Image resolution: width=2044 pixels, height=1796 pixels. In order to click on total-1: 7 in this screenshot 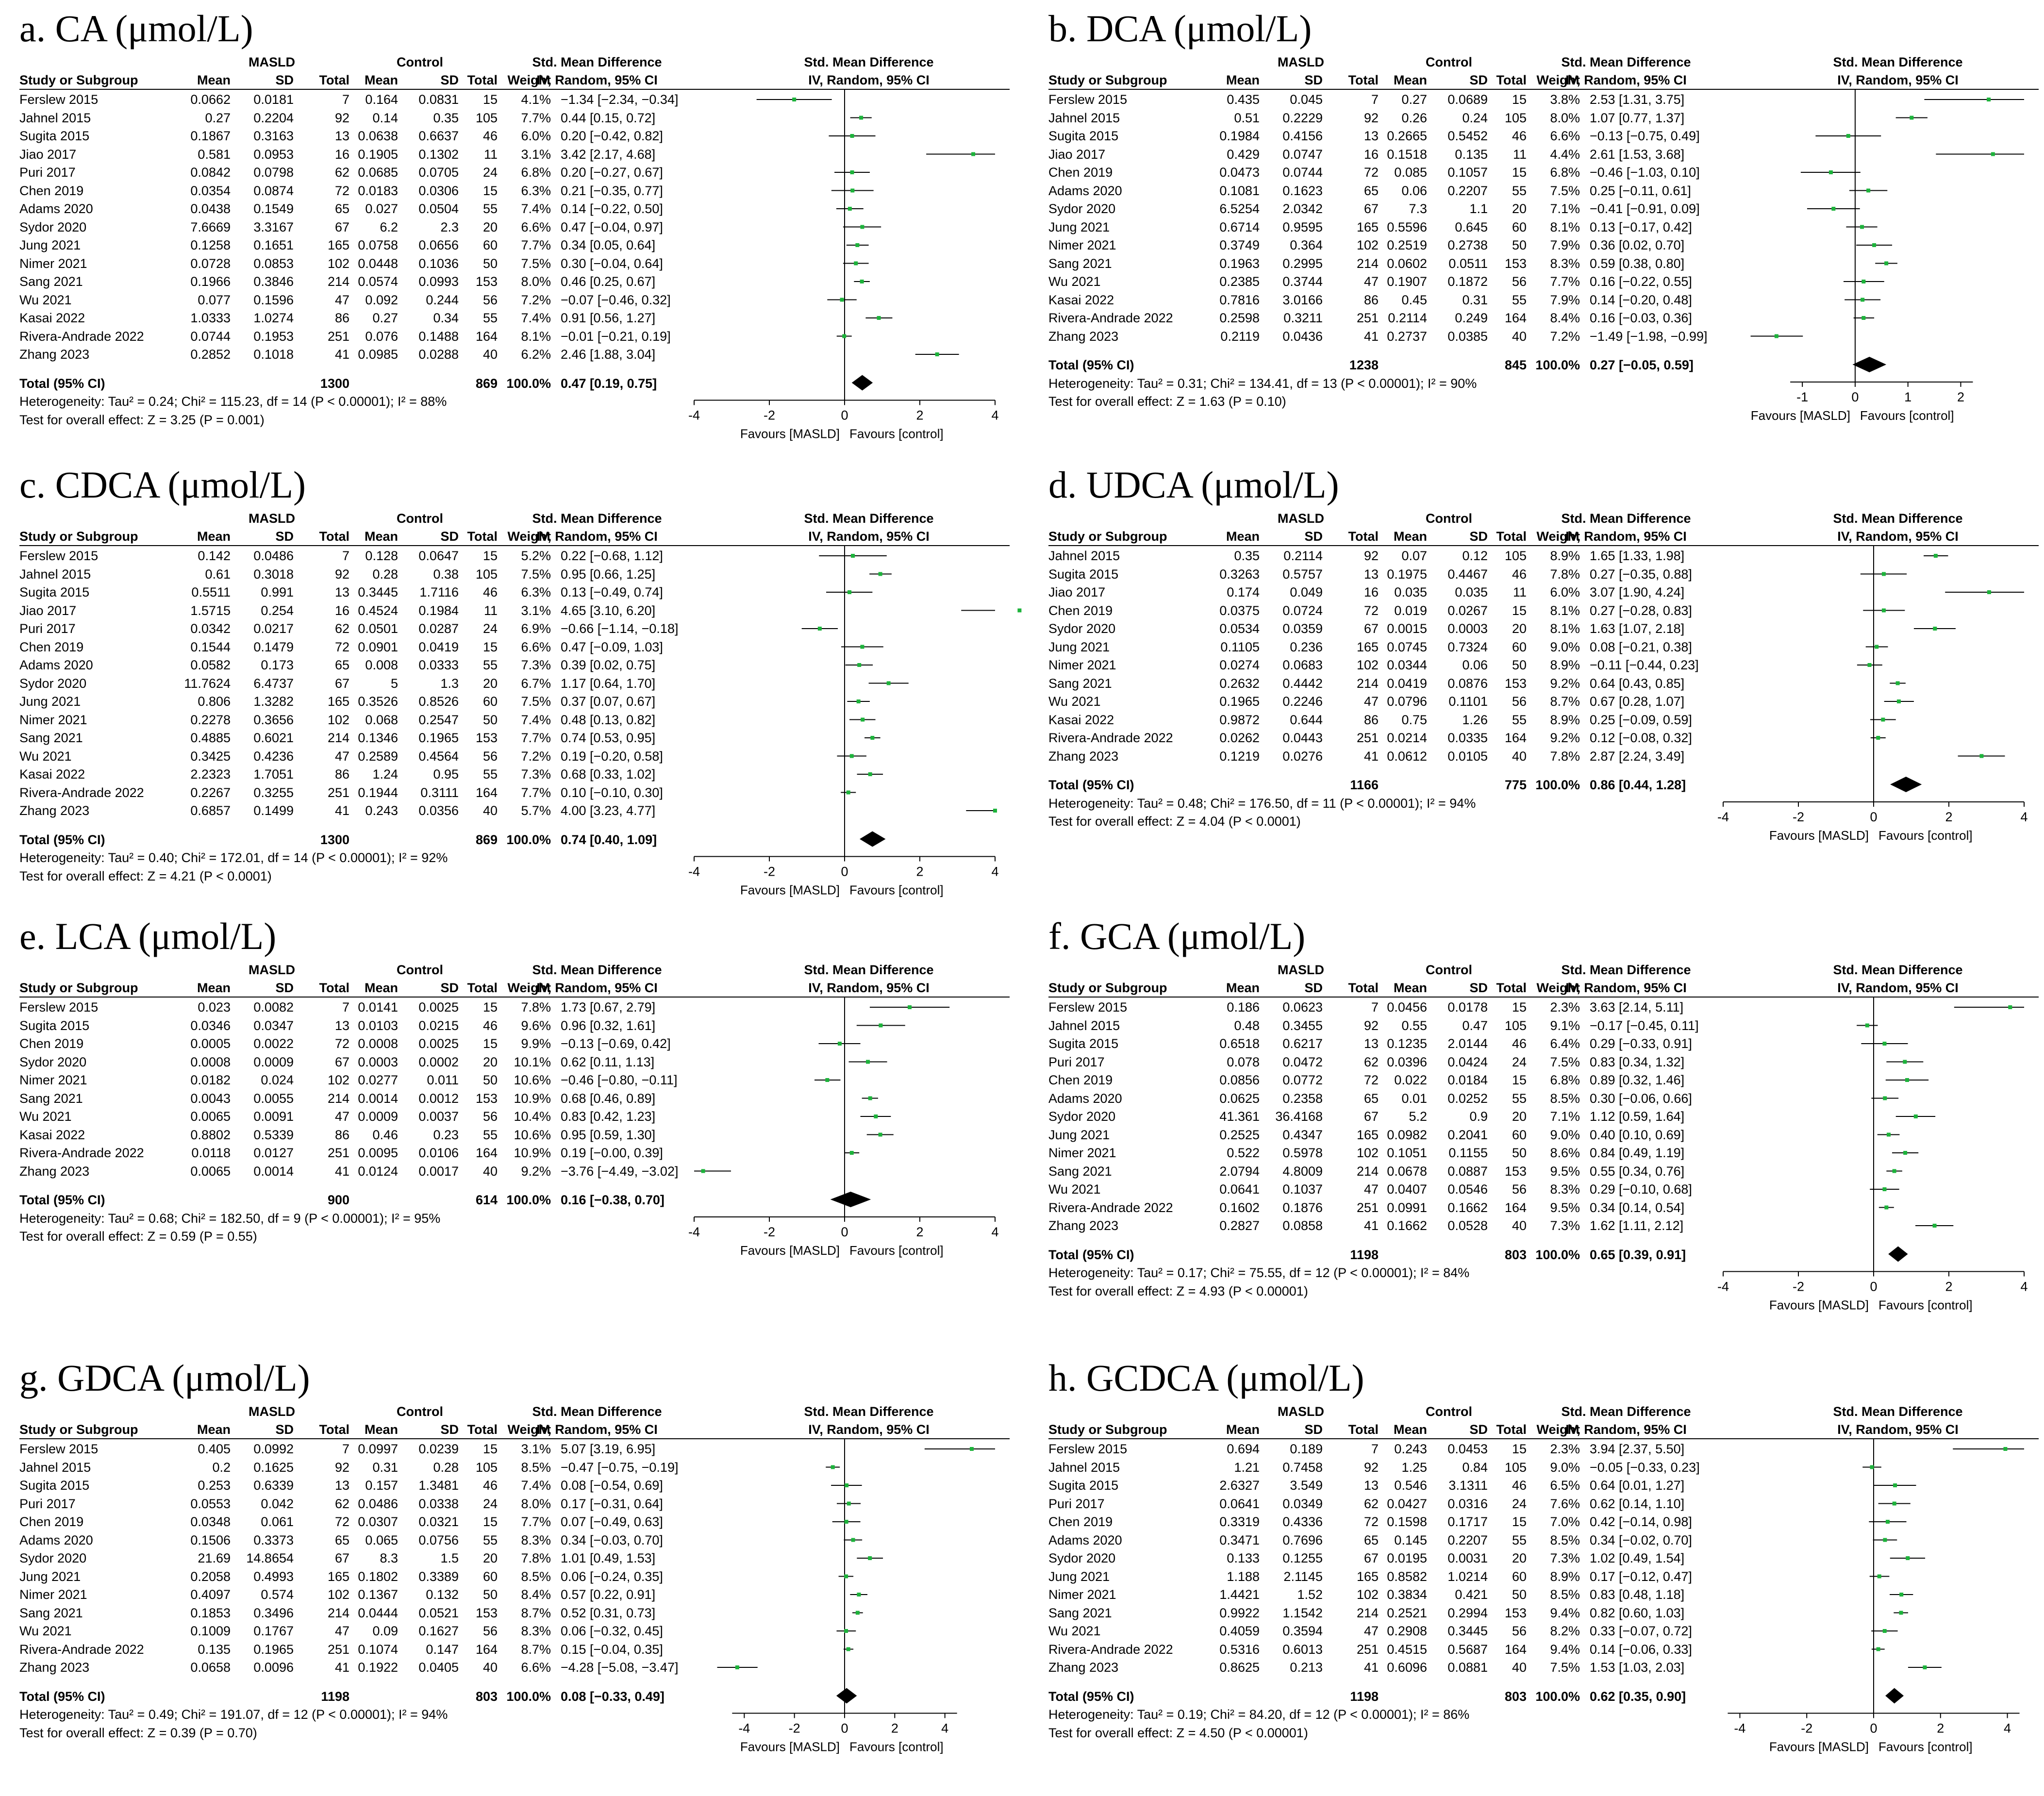, I will do `click(1375, 1007)`.